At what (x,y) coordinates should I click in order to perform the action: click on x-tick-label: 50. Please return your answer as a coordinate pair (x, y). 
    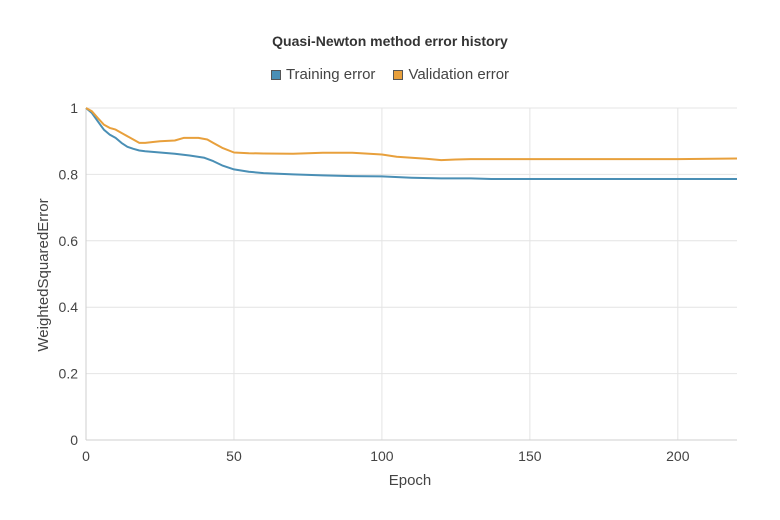
    Looking at the image, I should click on (234, 456).